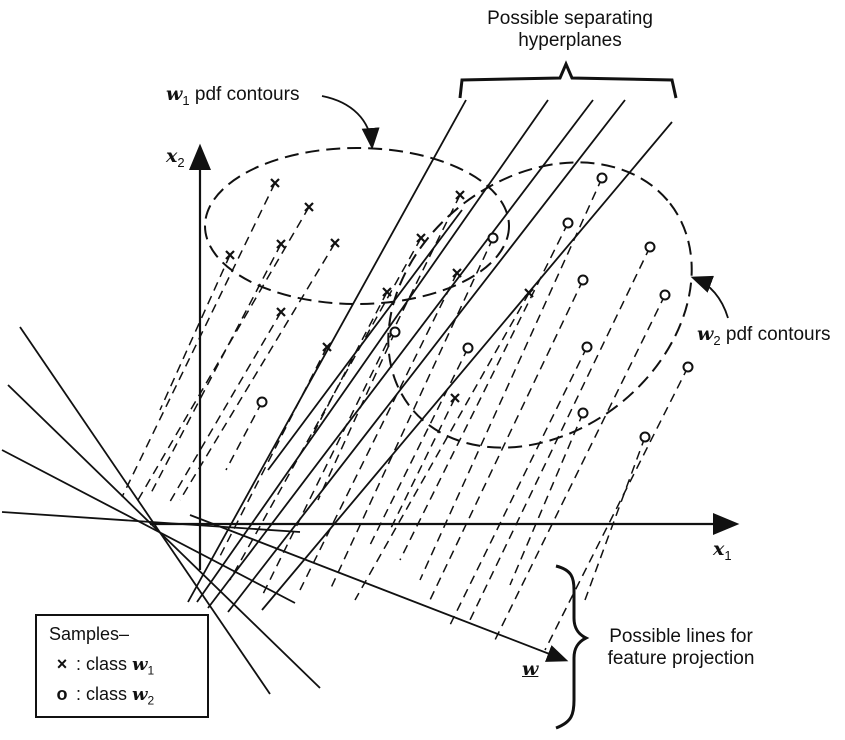 The width and height of the screenshot is (845, 740). What do you see at coordinates (350, 122) in the screenshot?
I see `w1-callout-arrow` at bounding box center [350, 122].